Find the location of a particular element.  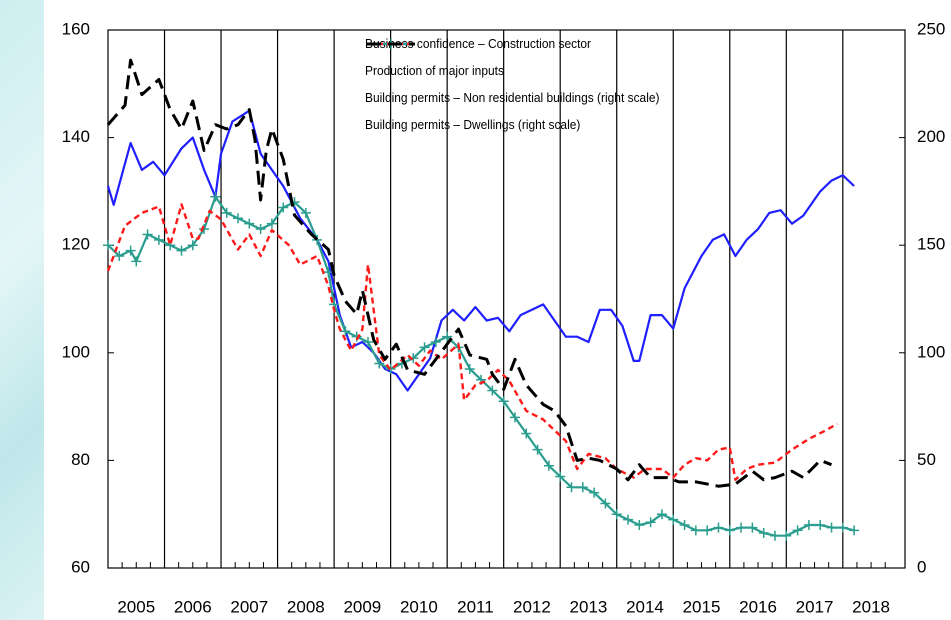

x-tick-label: 2011 is located at coordinates (475, 606).